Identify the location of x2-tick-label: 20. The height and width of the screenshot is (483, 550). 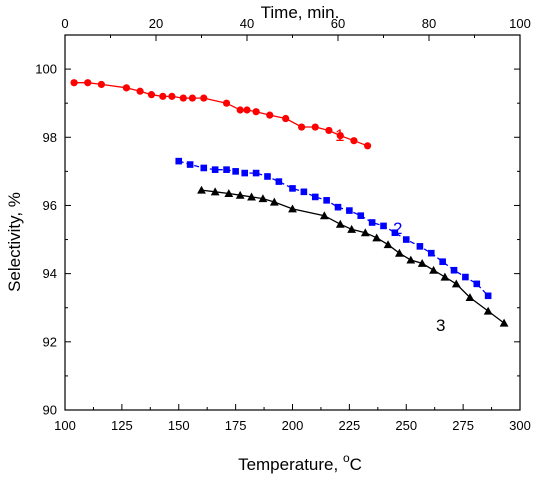
(156, 23).